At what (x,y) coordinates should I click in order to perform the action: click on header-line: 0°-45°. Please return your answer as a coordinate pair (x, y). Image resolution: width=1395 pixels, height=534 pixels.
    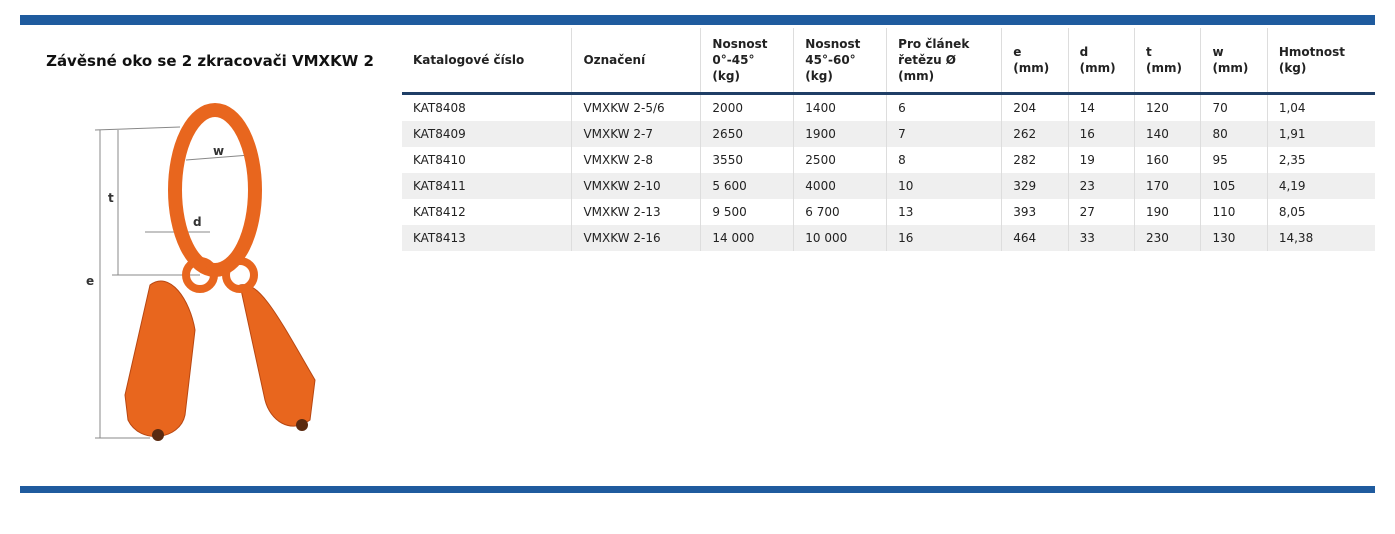
    Looking at the image, I should click on (733, 60).